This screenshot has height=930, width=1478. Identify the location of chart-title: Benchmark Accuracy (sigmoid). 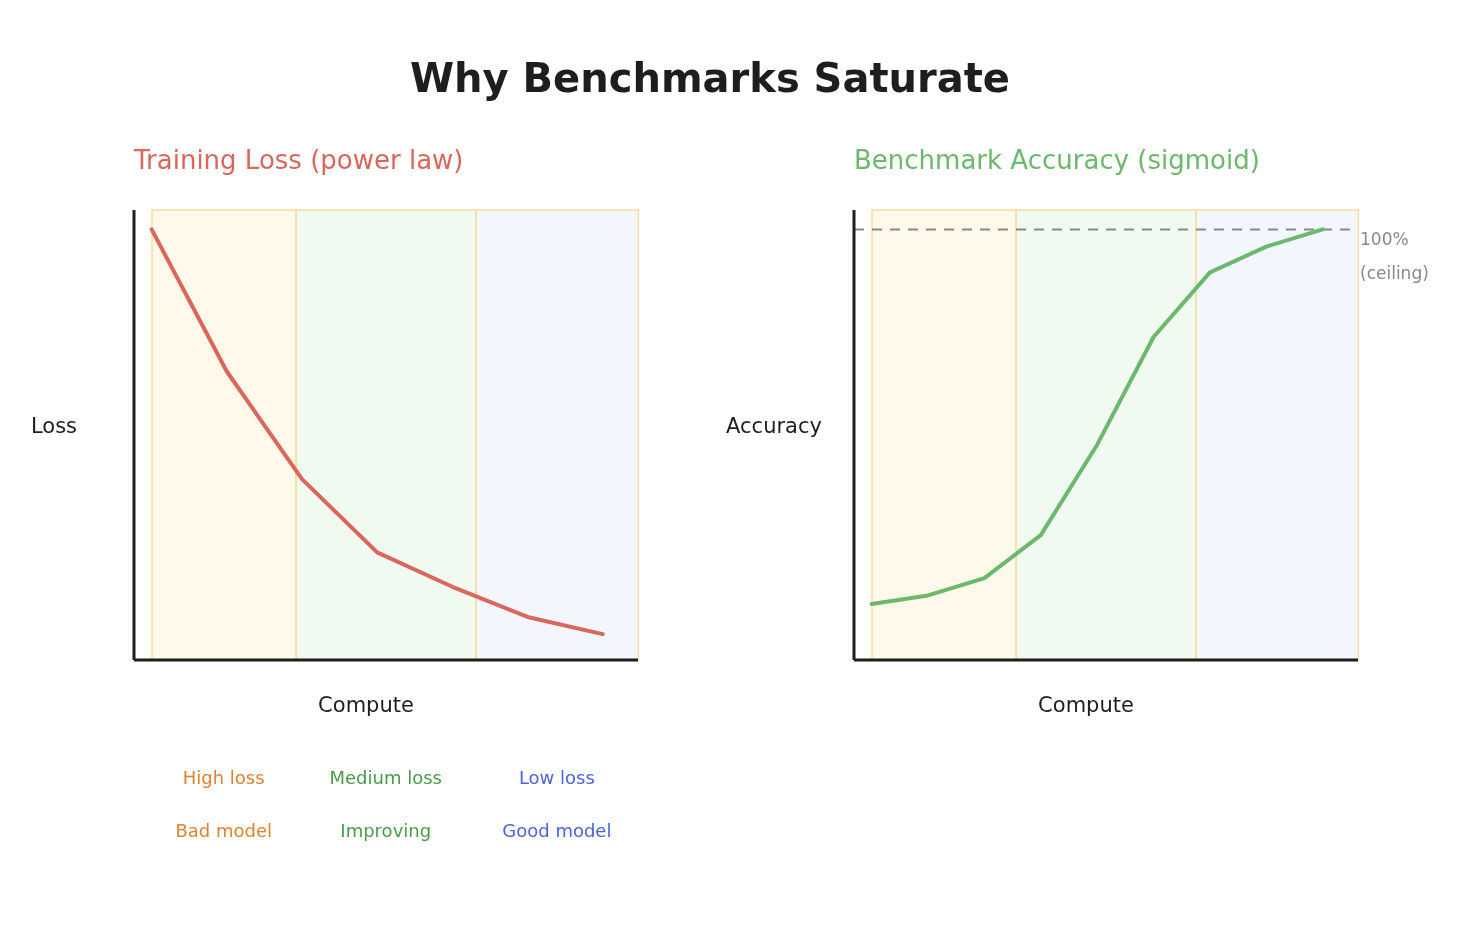
(1057, 160).